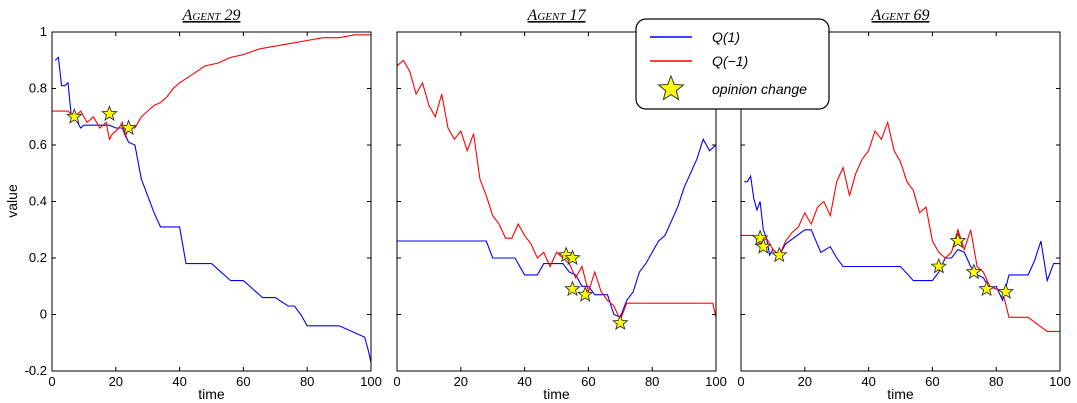 This screenshot has height=403, width=1077. Describe the element at coordinates (38, 88) in the screenshot. I see `y-tick-label: 0.8` at that location.